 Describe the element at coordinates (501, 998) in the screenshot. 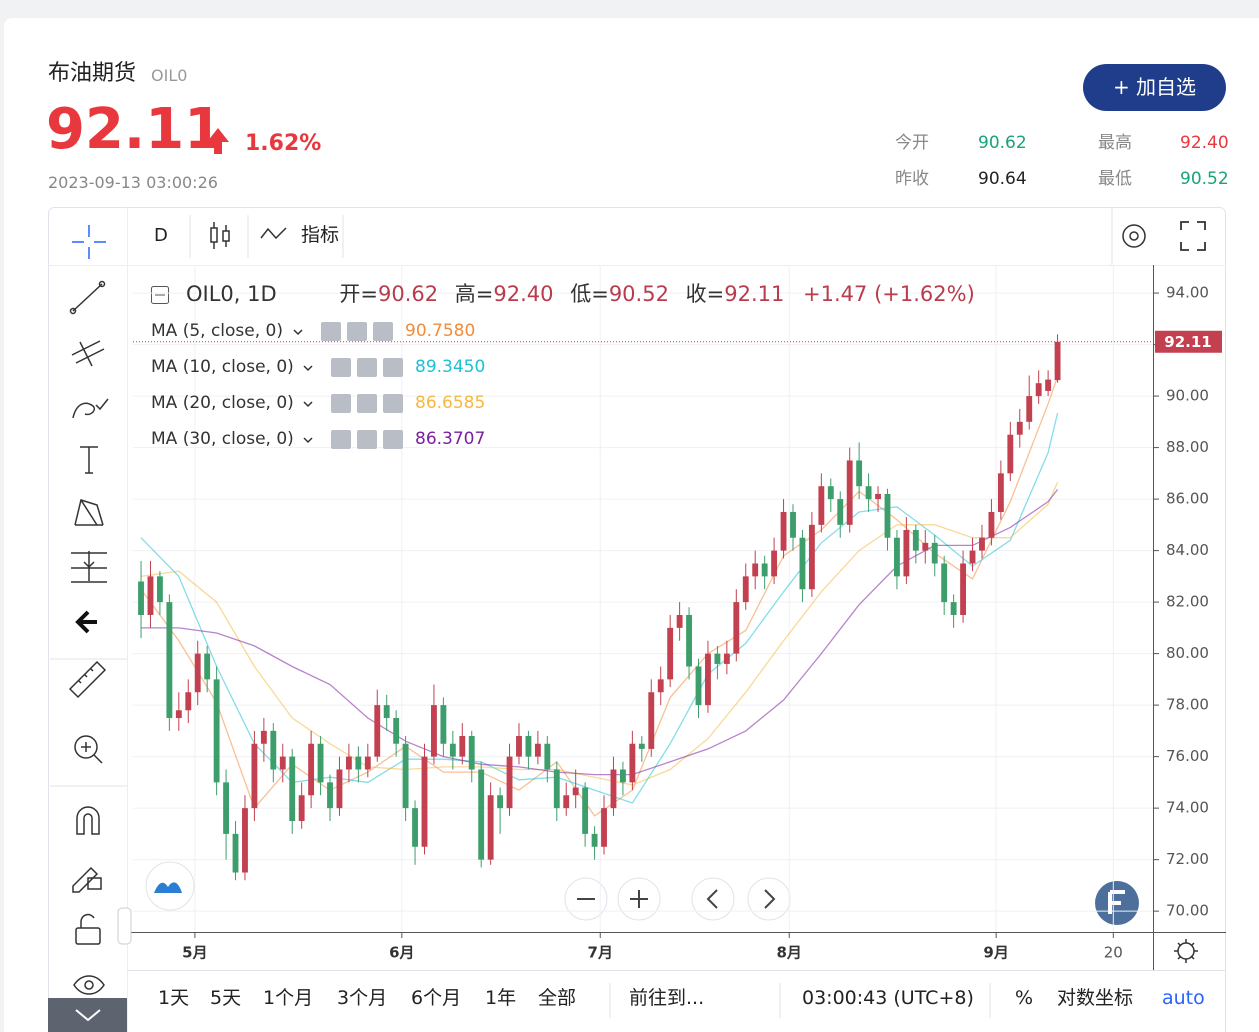

I see `range-button: 1年` at that location.